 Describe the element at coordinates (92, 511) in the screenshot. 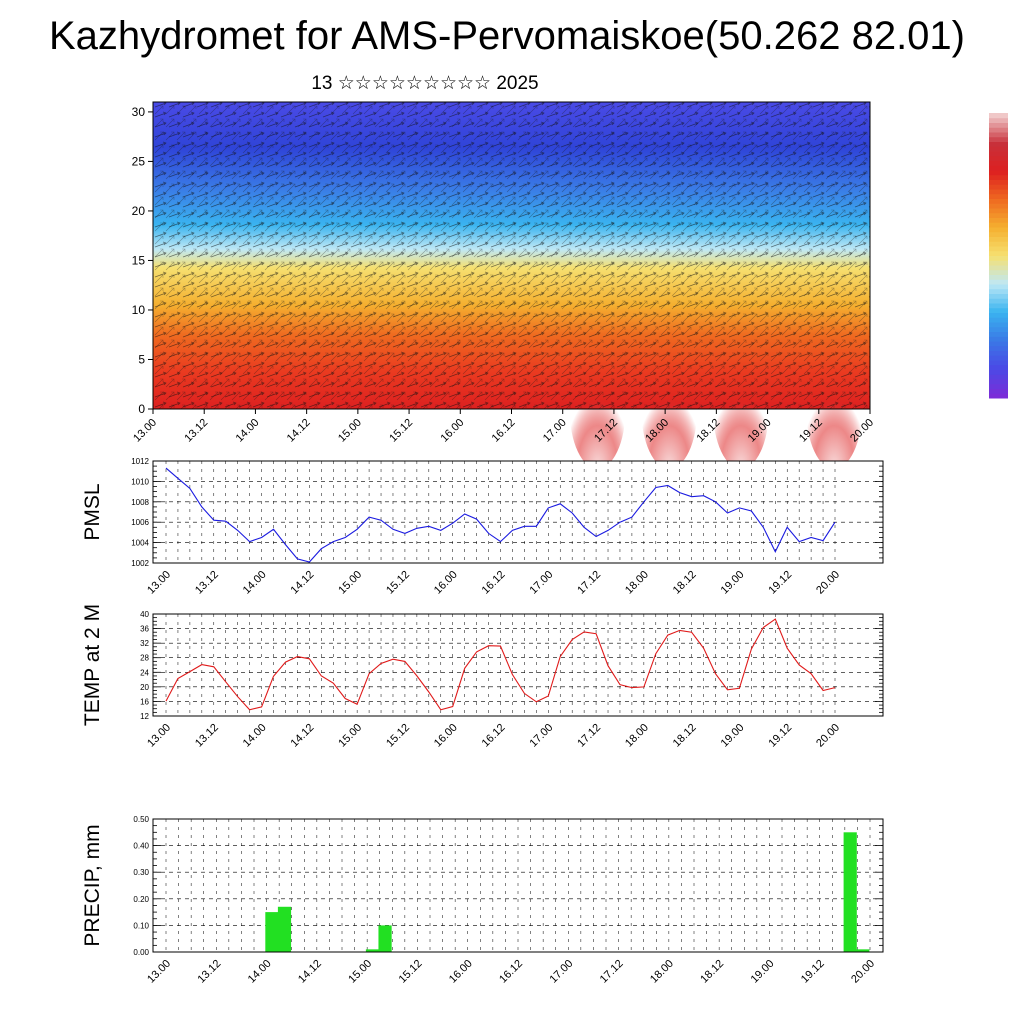

I see `y-axis-label: PMSL` at that location.